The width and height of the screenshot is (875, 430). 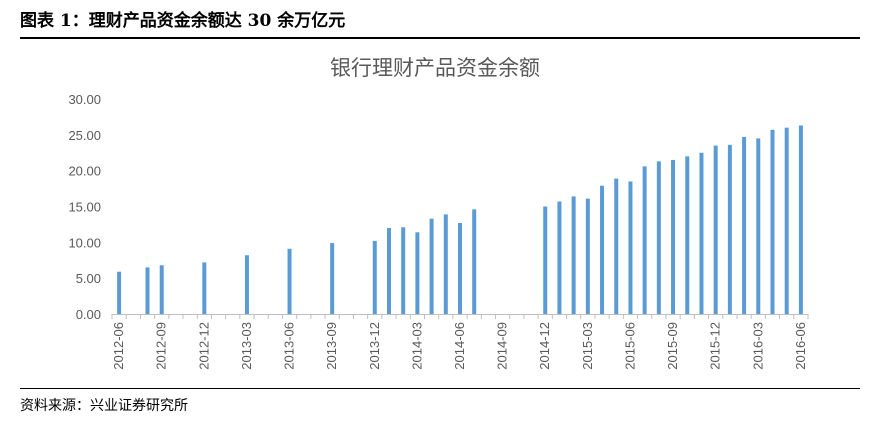 What do you see at coordinates (118, 346) in the screenshot?
I see `x-tick-label: 2012-06` at bounding box center [118, 346].